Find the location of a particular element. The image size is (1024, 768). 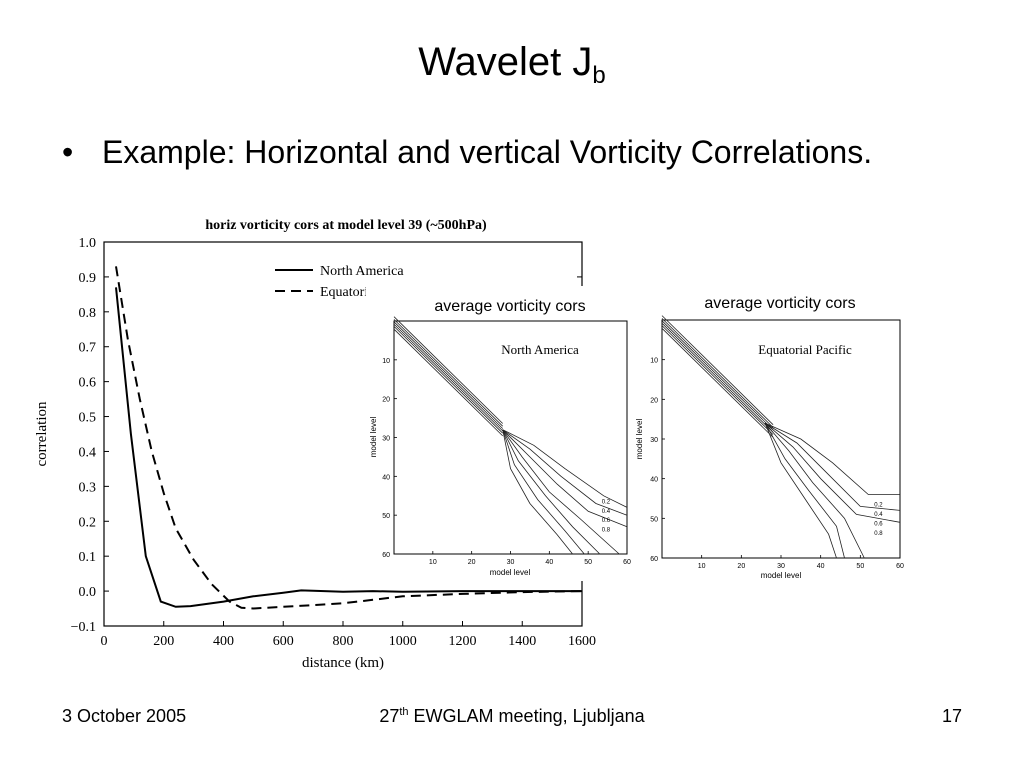

x-tick-label: 600 is located at coordinates (283, 641).